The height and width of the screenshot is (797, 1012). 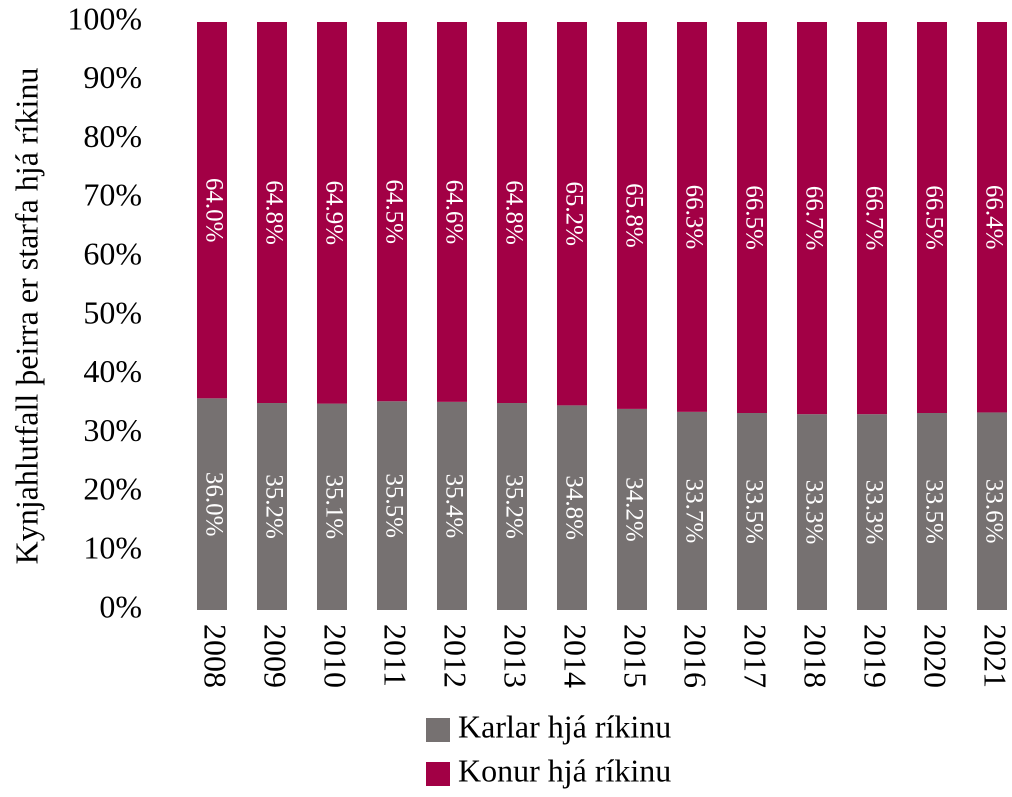 I want to click on data-label: 64.0%, so click(x=213, y=210).